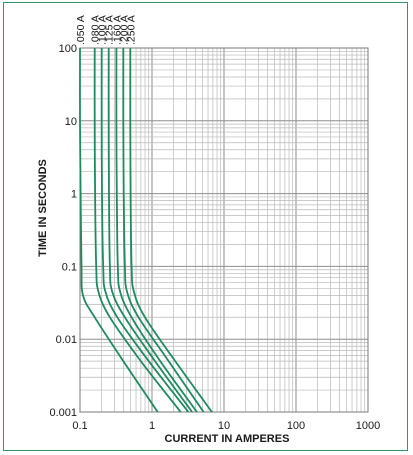  I want to click on series-label: .250 A, so click(131, 30).